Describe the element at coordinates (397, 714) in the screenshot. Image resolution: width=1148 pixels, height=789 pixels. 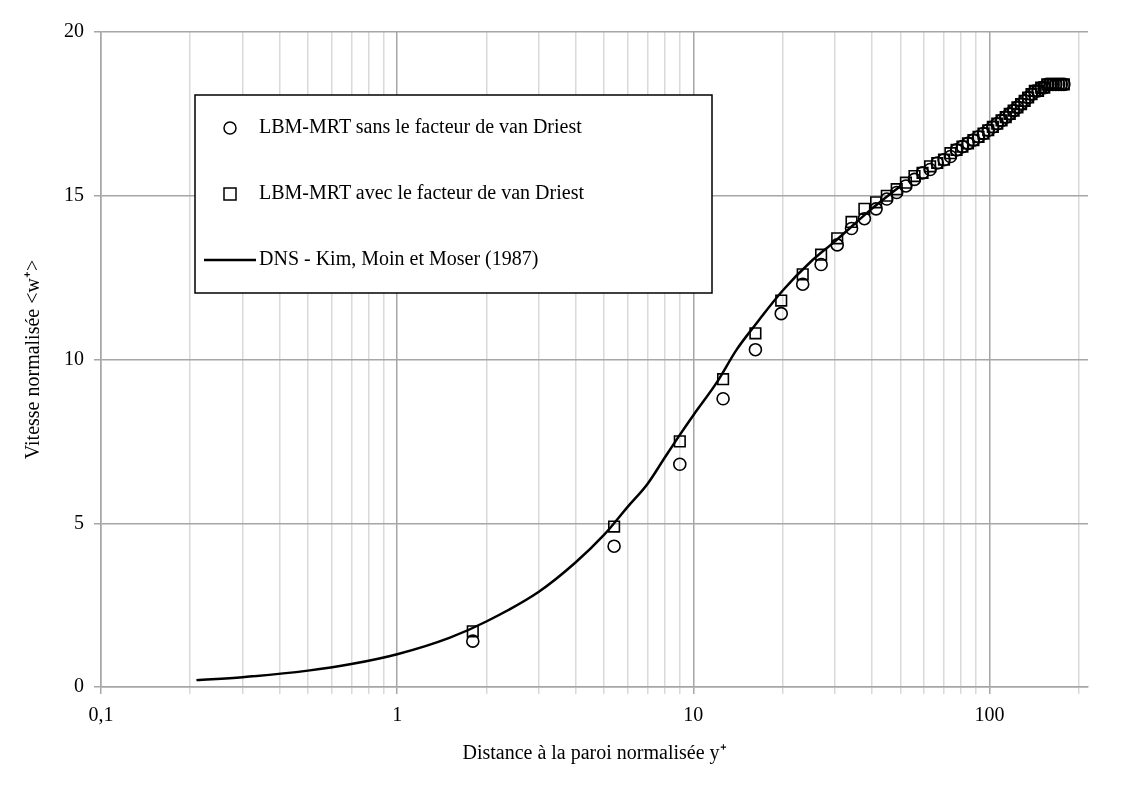
I see `x-tick-label: 1` at that location.